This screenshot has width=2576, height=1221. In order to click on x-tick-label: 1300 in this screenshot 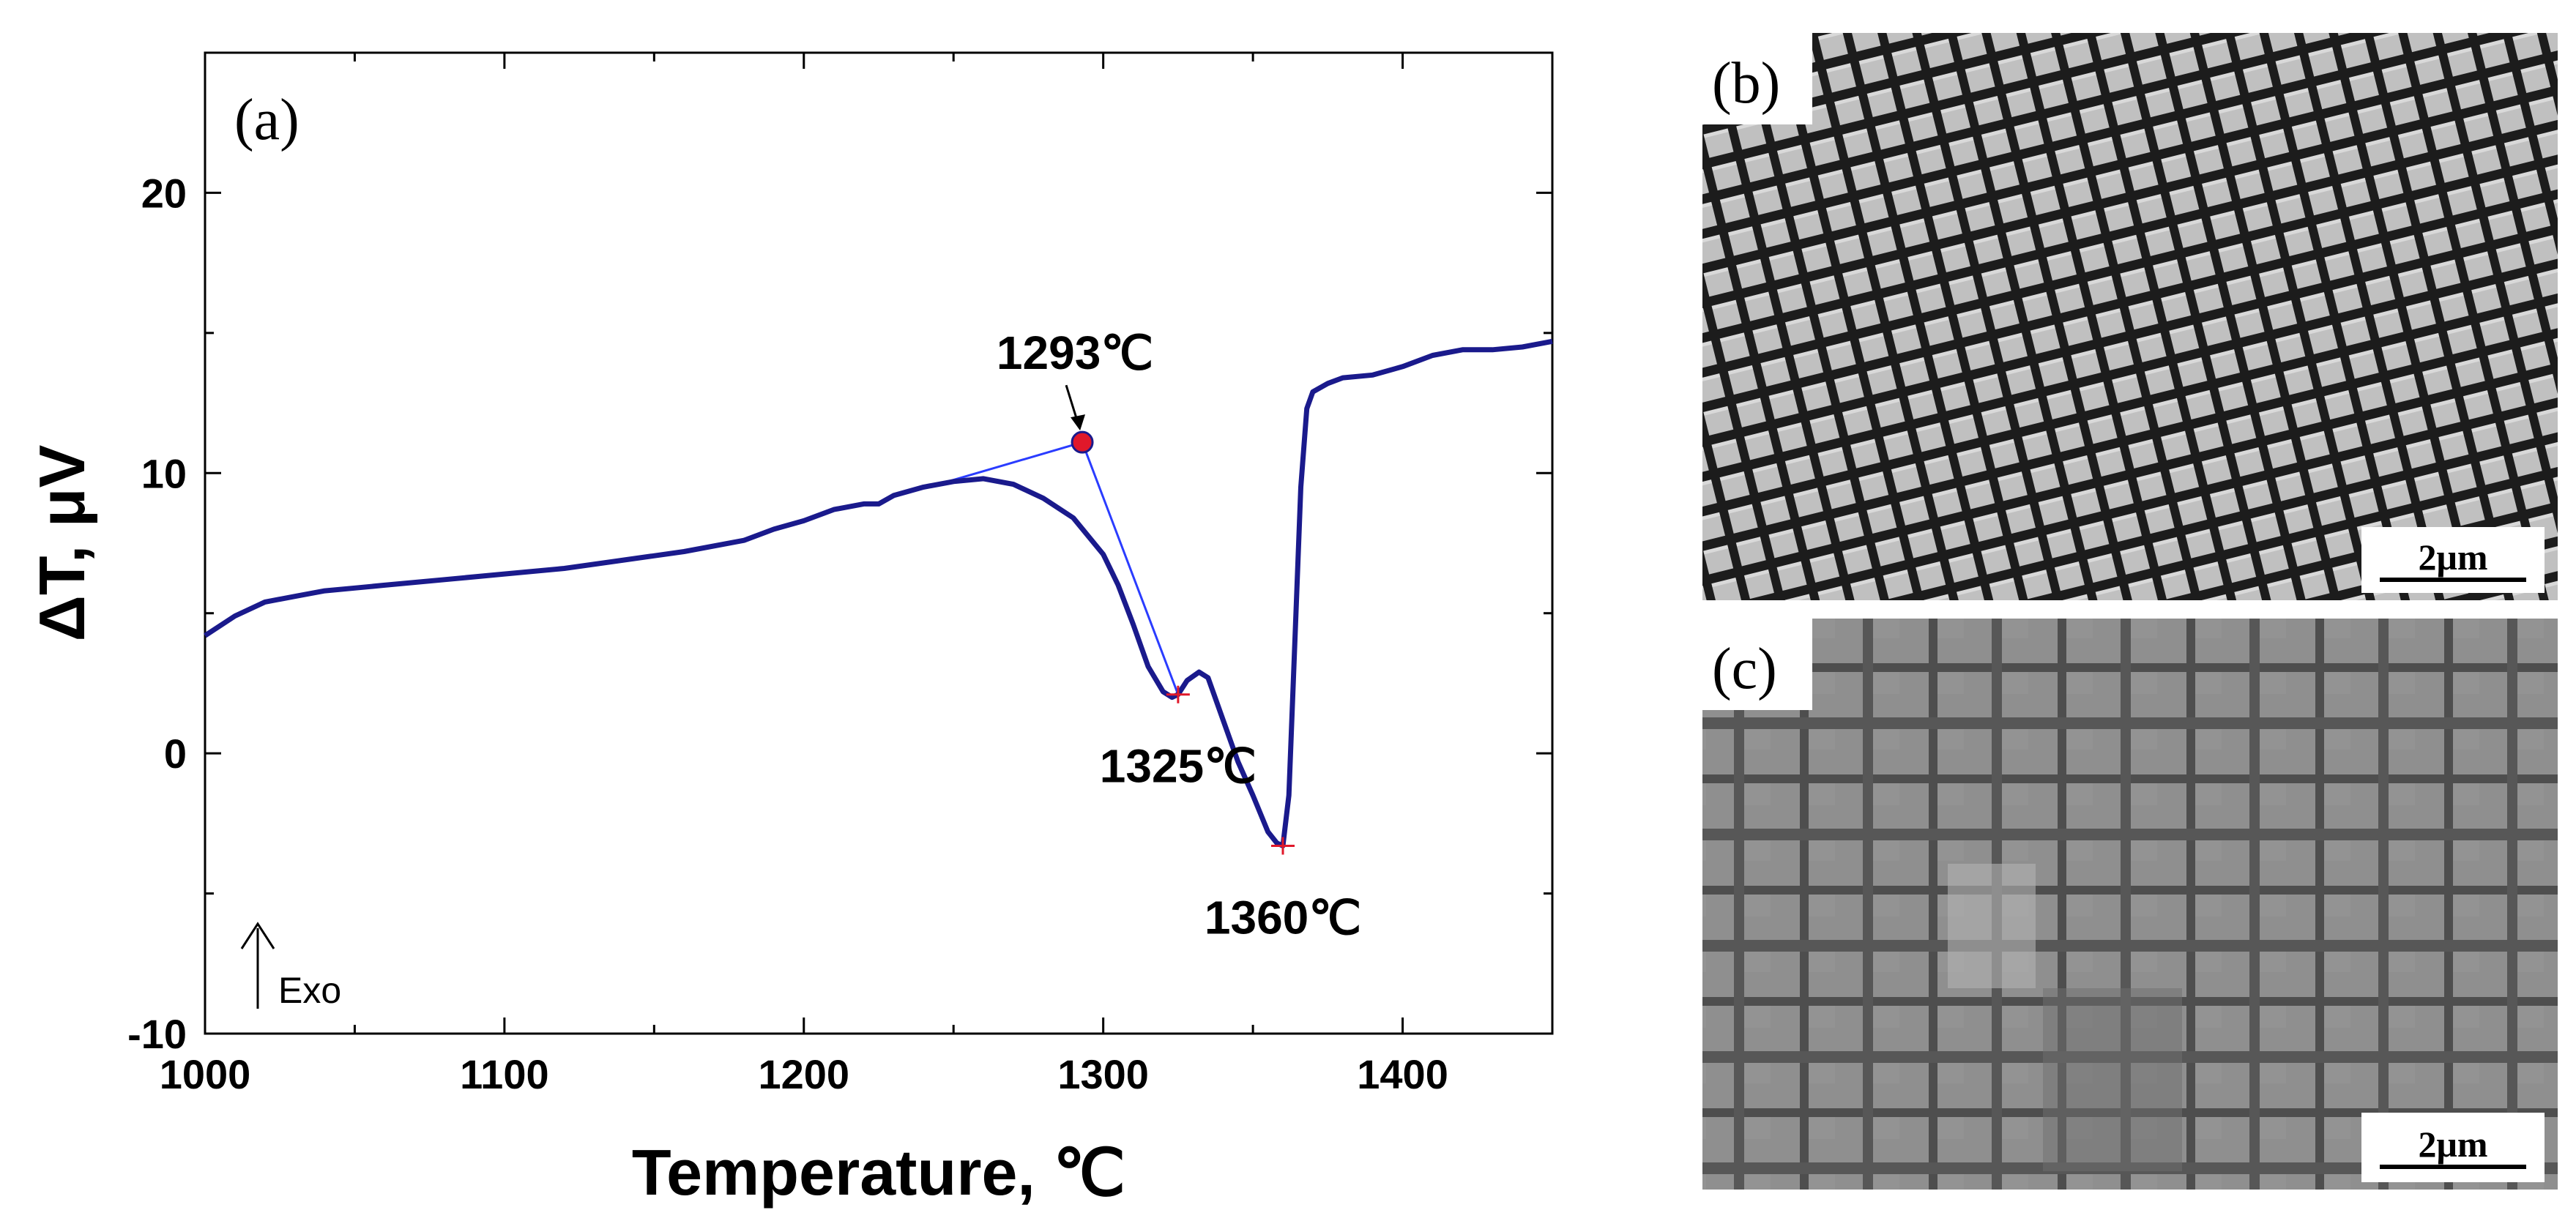, I will do `click(1103, 1074)`.